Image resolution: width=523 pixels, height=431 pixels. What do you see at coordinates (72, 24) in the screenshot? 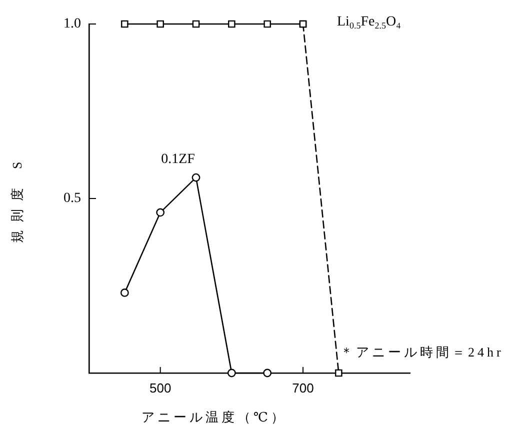
I see `y-tick-label: 1.0` at bounding box center [72, 24].